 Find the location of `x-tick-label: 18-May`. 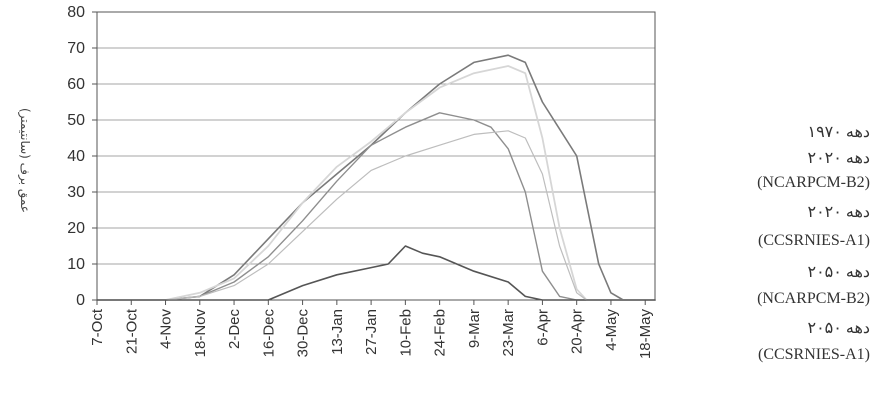

x-tick-label: 18-May is located at coordinates (645, 334).